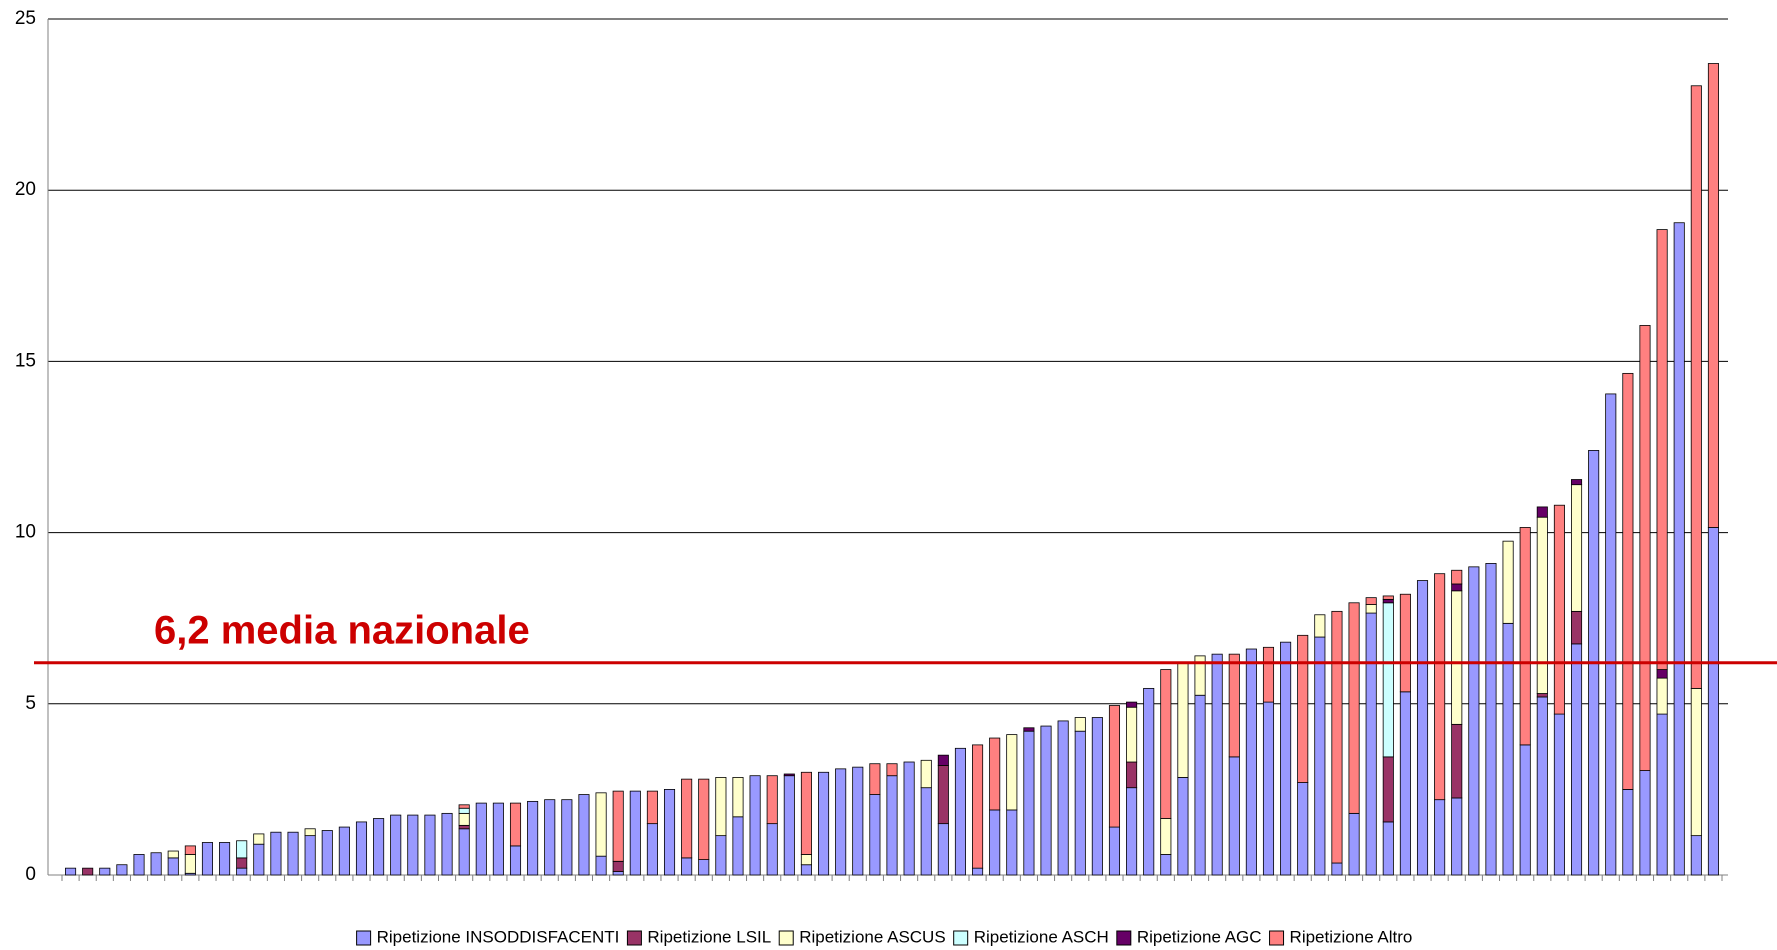 Image resolution: width=1777 pixels, height=950 pixels. Describe the element at coordinates (25, 189) in the screenshot. I see `y-tick-label: 20` at that location.